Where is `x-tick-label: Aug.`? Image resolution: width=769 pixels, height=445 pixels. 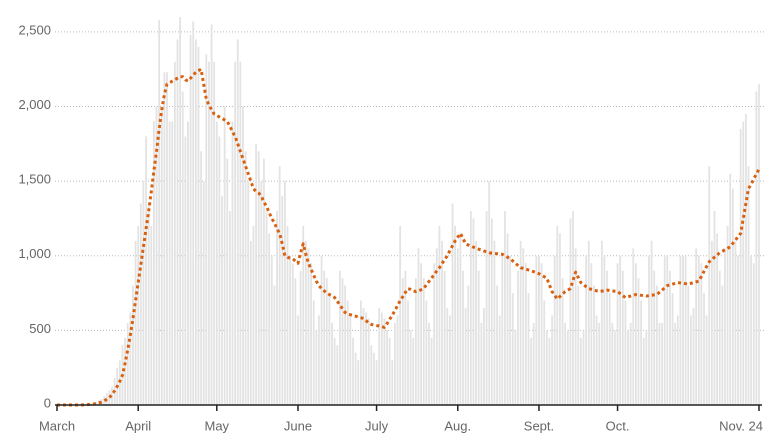
x-tick-label: Aug. is located at coordinates (457, 425).